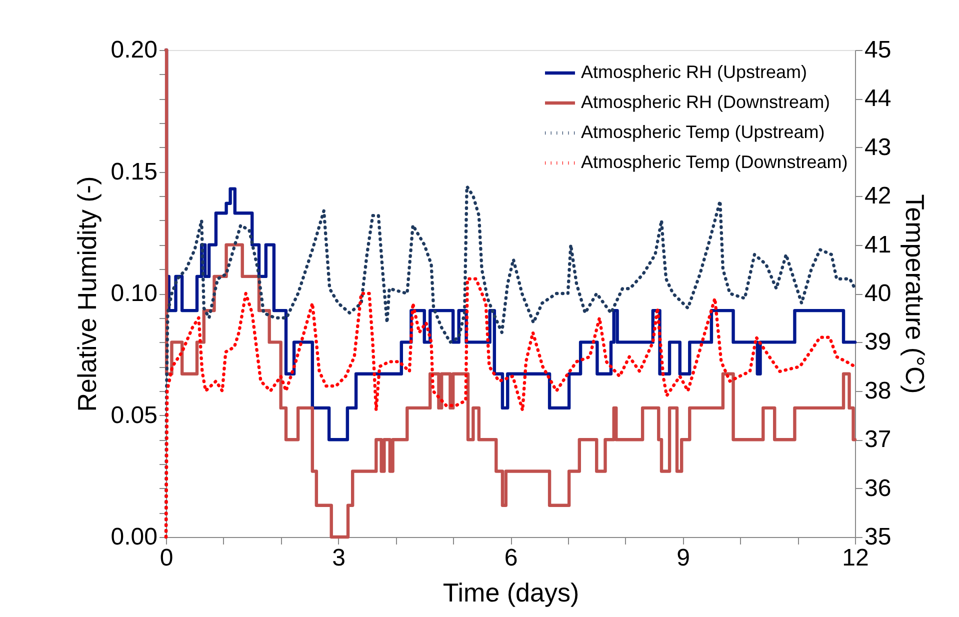 The width and height of the screenshot is (959, 617). Describe the element at coordinates (878, 488) in the screenshot. I see `y2-tick-label: 36` at that location.